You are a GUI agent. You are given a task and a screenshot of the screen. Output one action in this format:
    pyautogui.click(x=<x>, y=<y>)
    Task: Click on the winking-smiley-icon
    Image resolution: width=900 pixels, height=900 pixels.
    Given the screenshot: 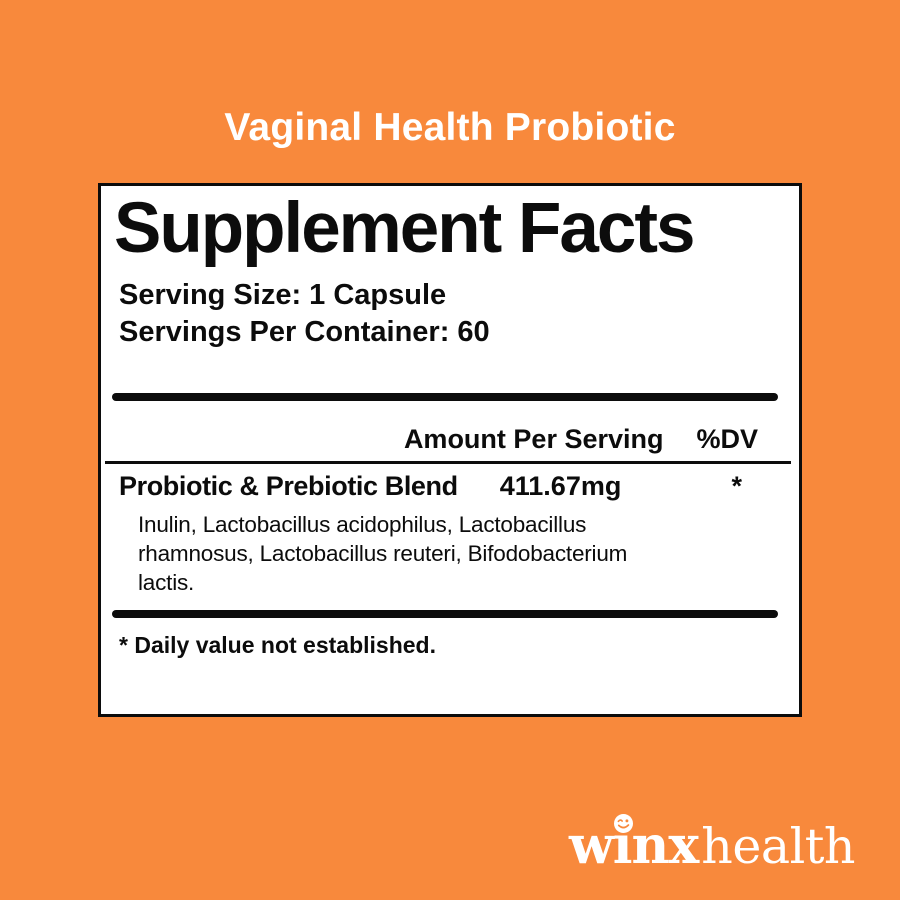 What is the action you would take?
    pyautogui.click(x=623, y=823)
    